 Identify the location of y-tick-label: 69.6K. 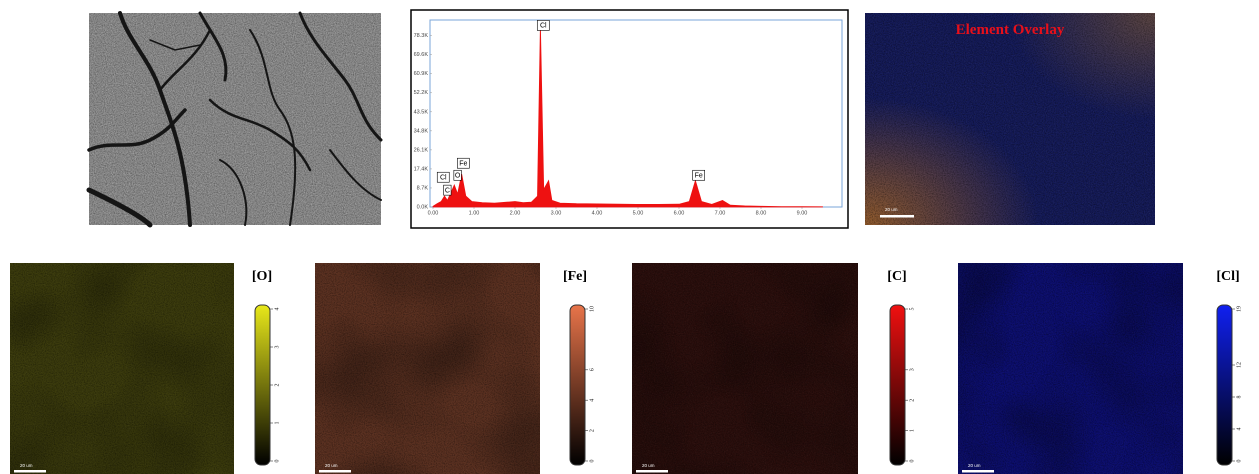
(421, 55).